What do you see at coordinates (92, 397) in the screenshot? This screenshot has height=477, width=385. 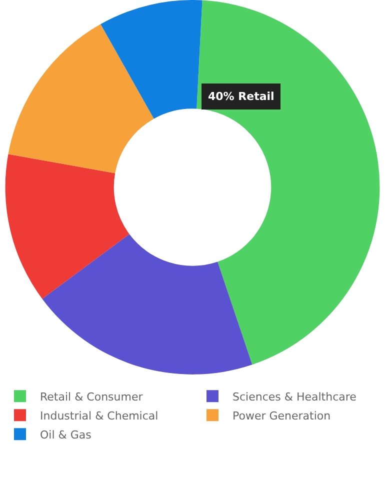 I see `legend-label: Retail & Consumer` at bounding box center [92, 397].